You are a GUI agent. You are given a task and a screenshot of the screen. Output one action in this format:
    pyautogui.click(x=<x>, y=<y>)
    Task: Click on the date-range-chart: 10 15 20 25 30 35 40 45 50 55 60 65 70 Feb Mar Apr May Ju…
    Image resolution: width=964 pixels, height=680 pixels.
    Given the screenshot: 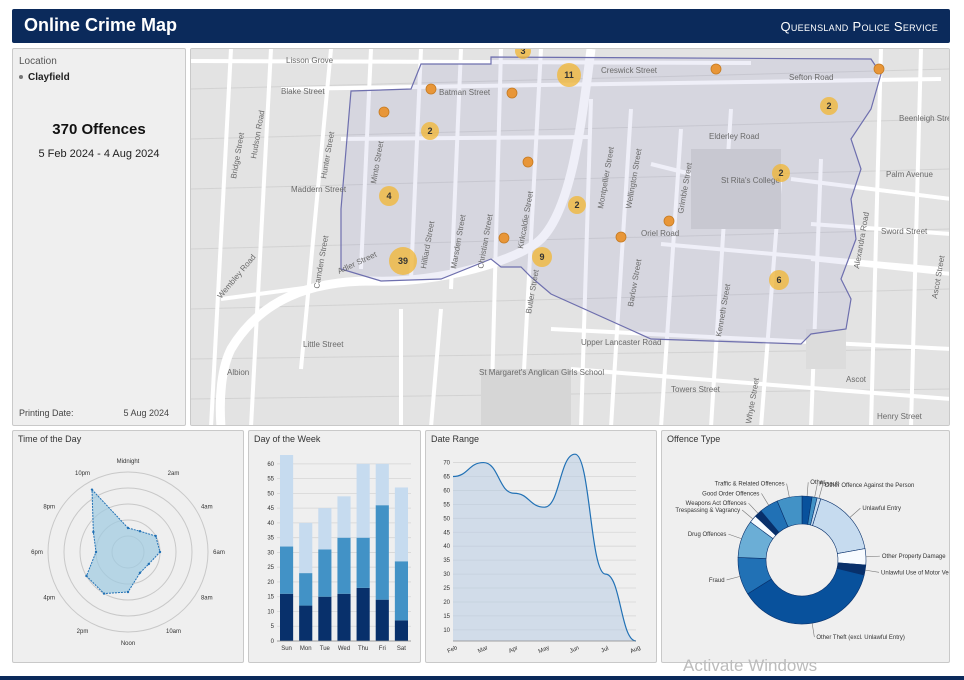 What is the action you would take?
    pyautogui.click(x=542, y=554)
    